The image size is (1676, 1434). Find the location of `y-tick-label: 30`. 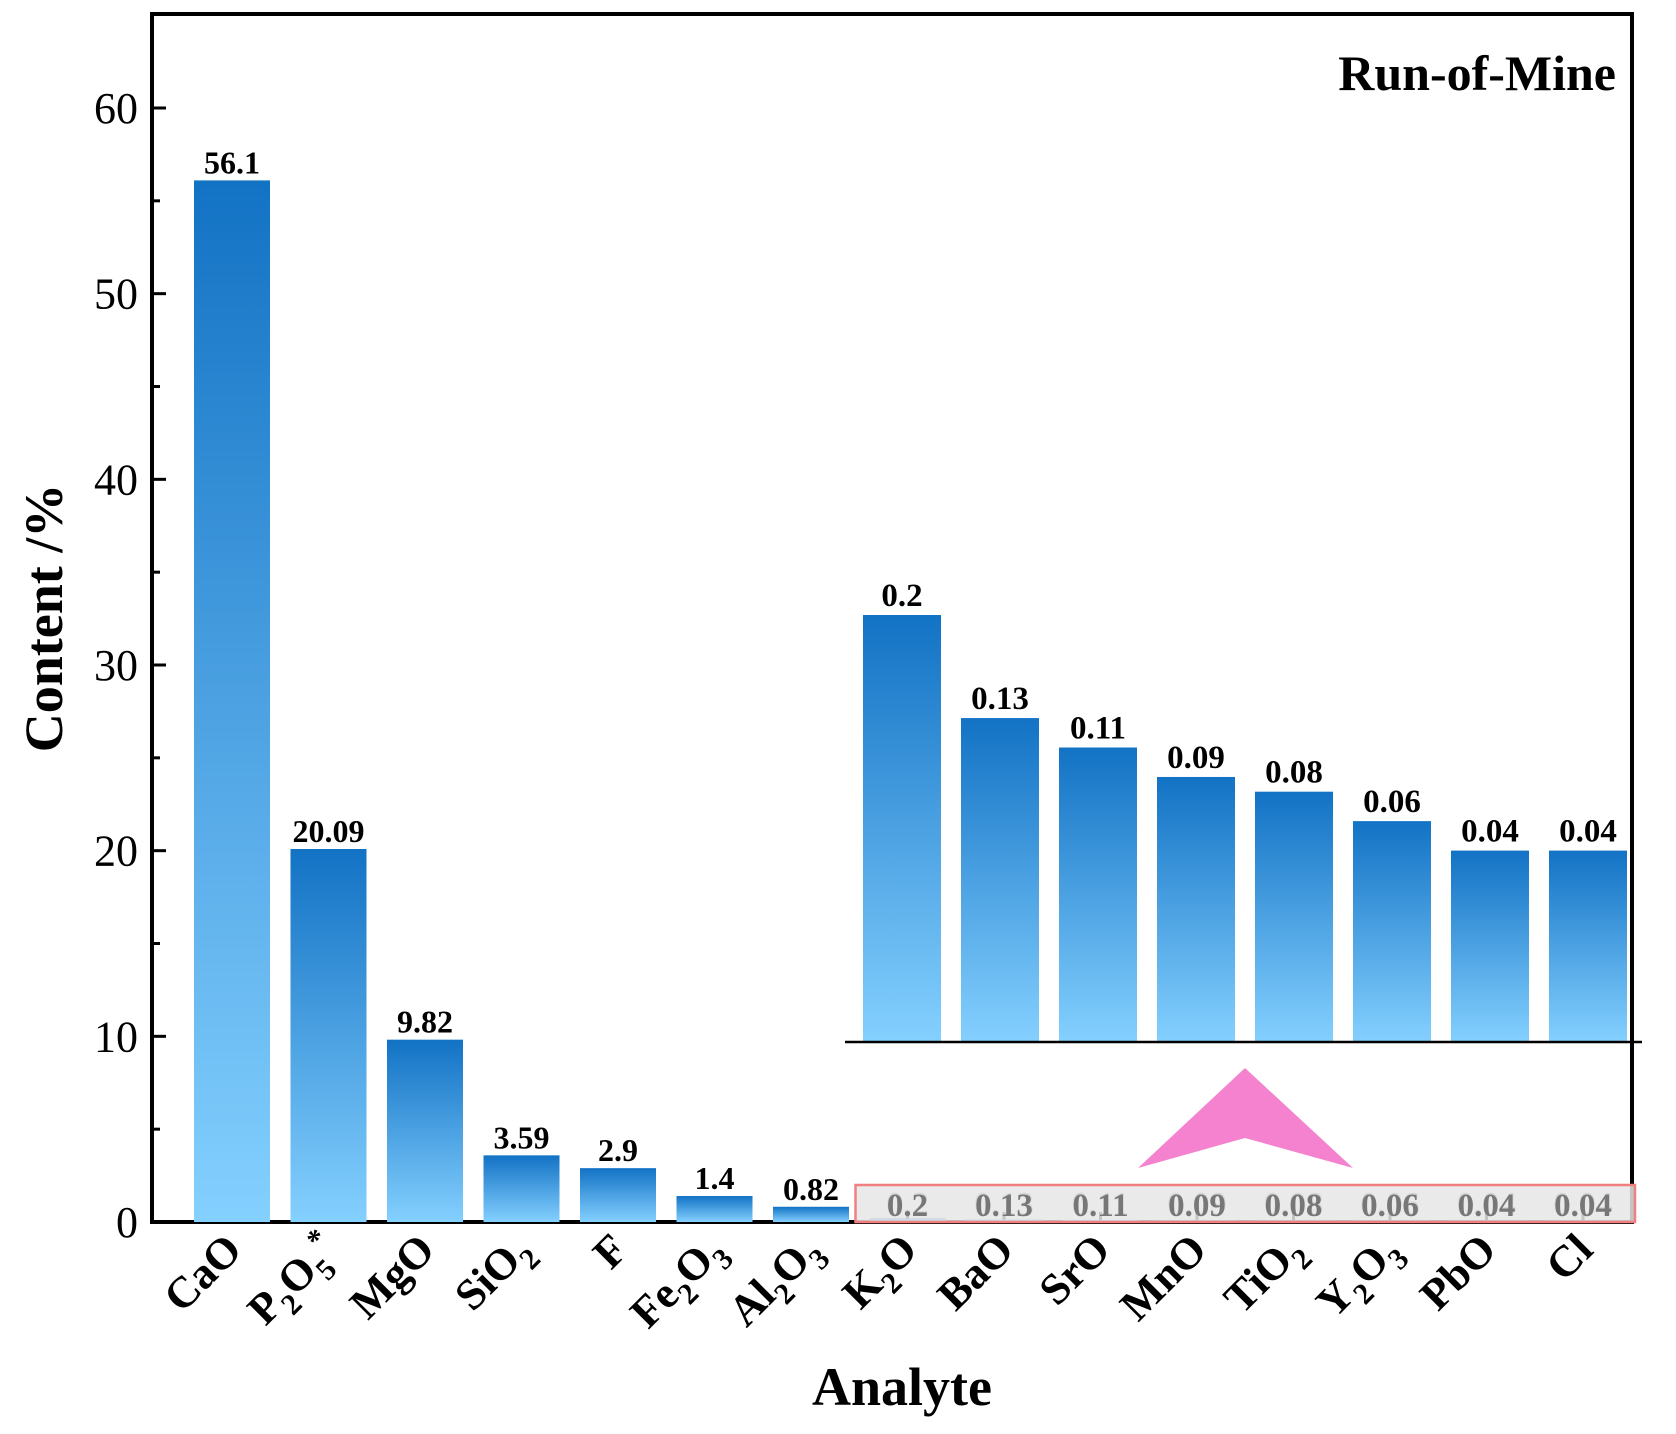

y-tick-label: 30 is located at coordinates (116, 665).